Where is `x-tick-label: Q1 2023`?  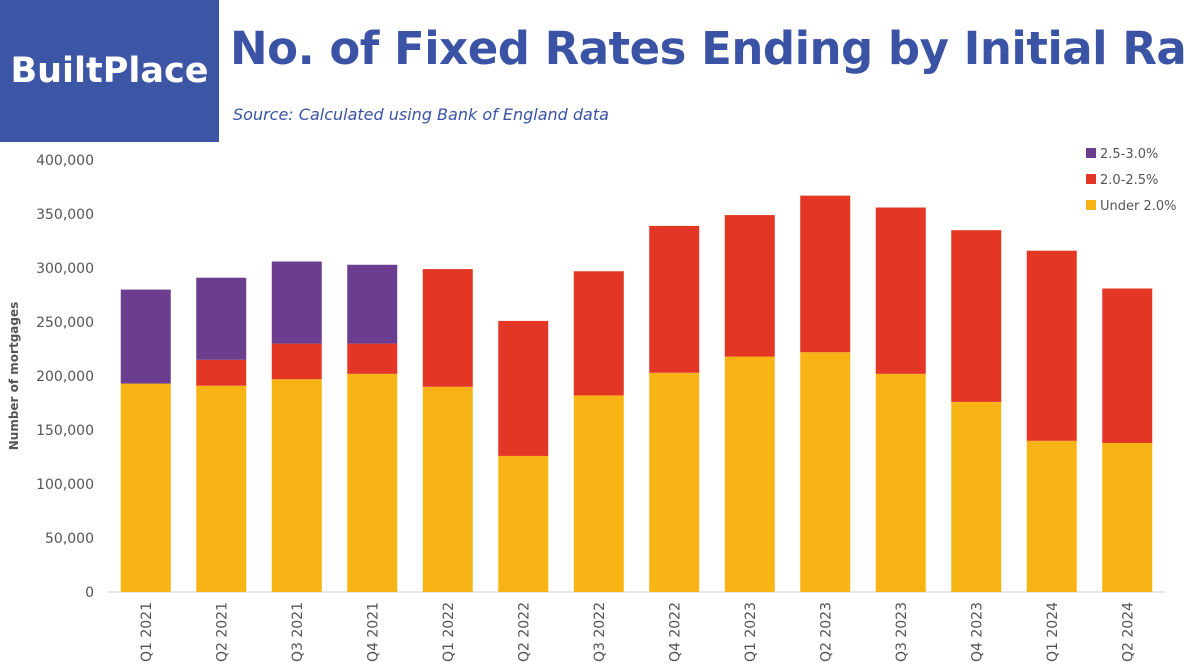
x-tick-label: Q1 2023 is located at coordinates (751, 632).